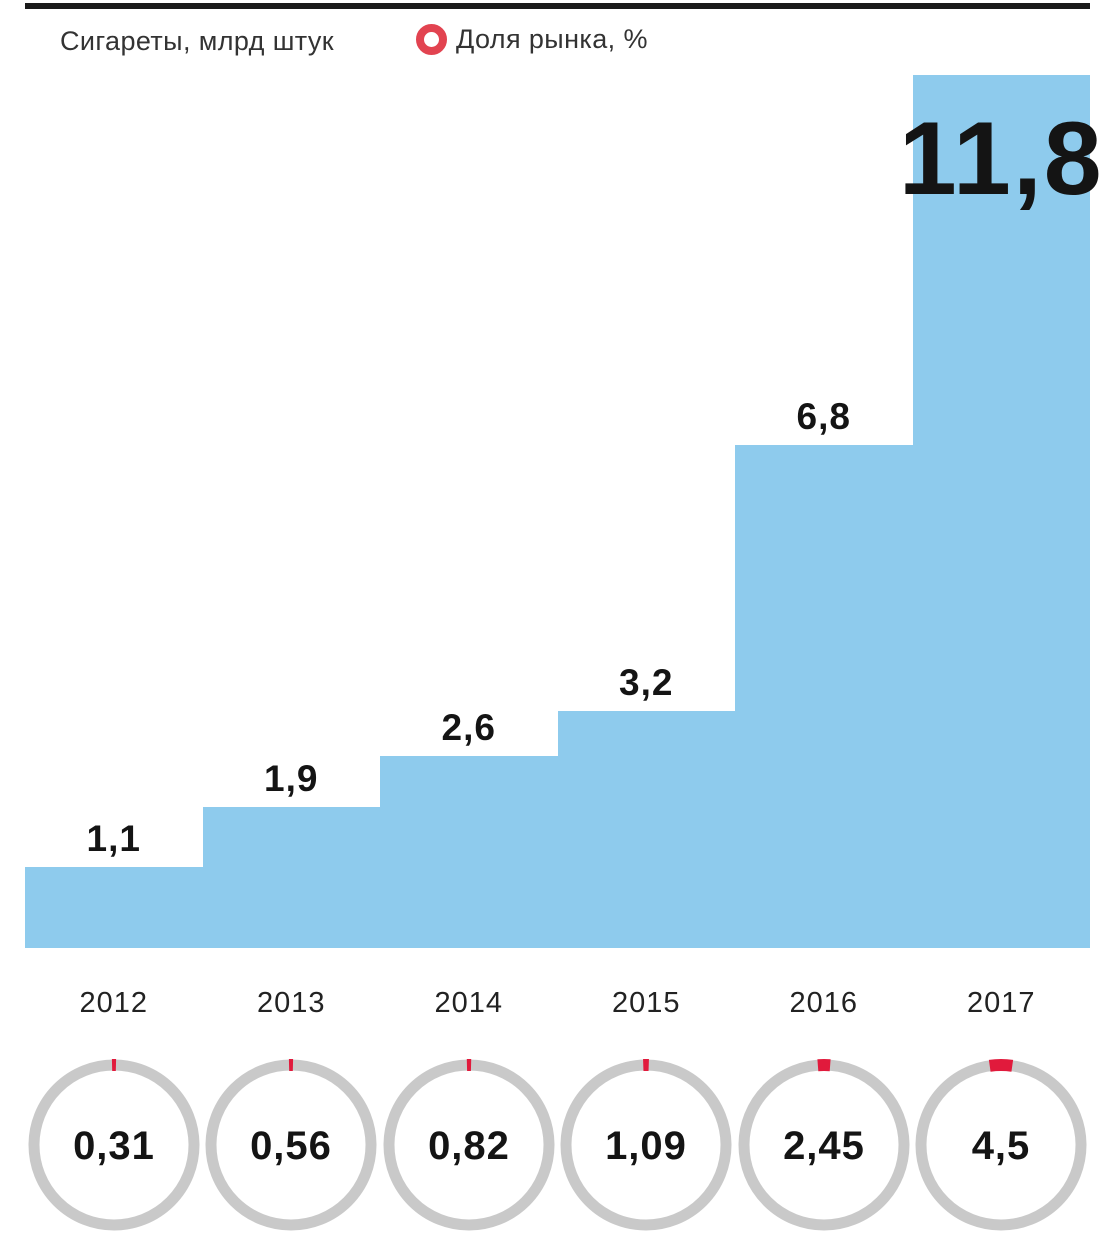 This screenshot has height=1256, width=1116. Describe the element at coordinates (646, 829) in the screenshot. I see `bar-2015` at that location.